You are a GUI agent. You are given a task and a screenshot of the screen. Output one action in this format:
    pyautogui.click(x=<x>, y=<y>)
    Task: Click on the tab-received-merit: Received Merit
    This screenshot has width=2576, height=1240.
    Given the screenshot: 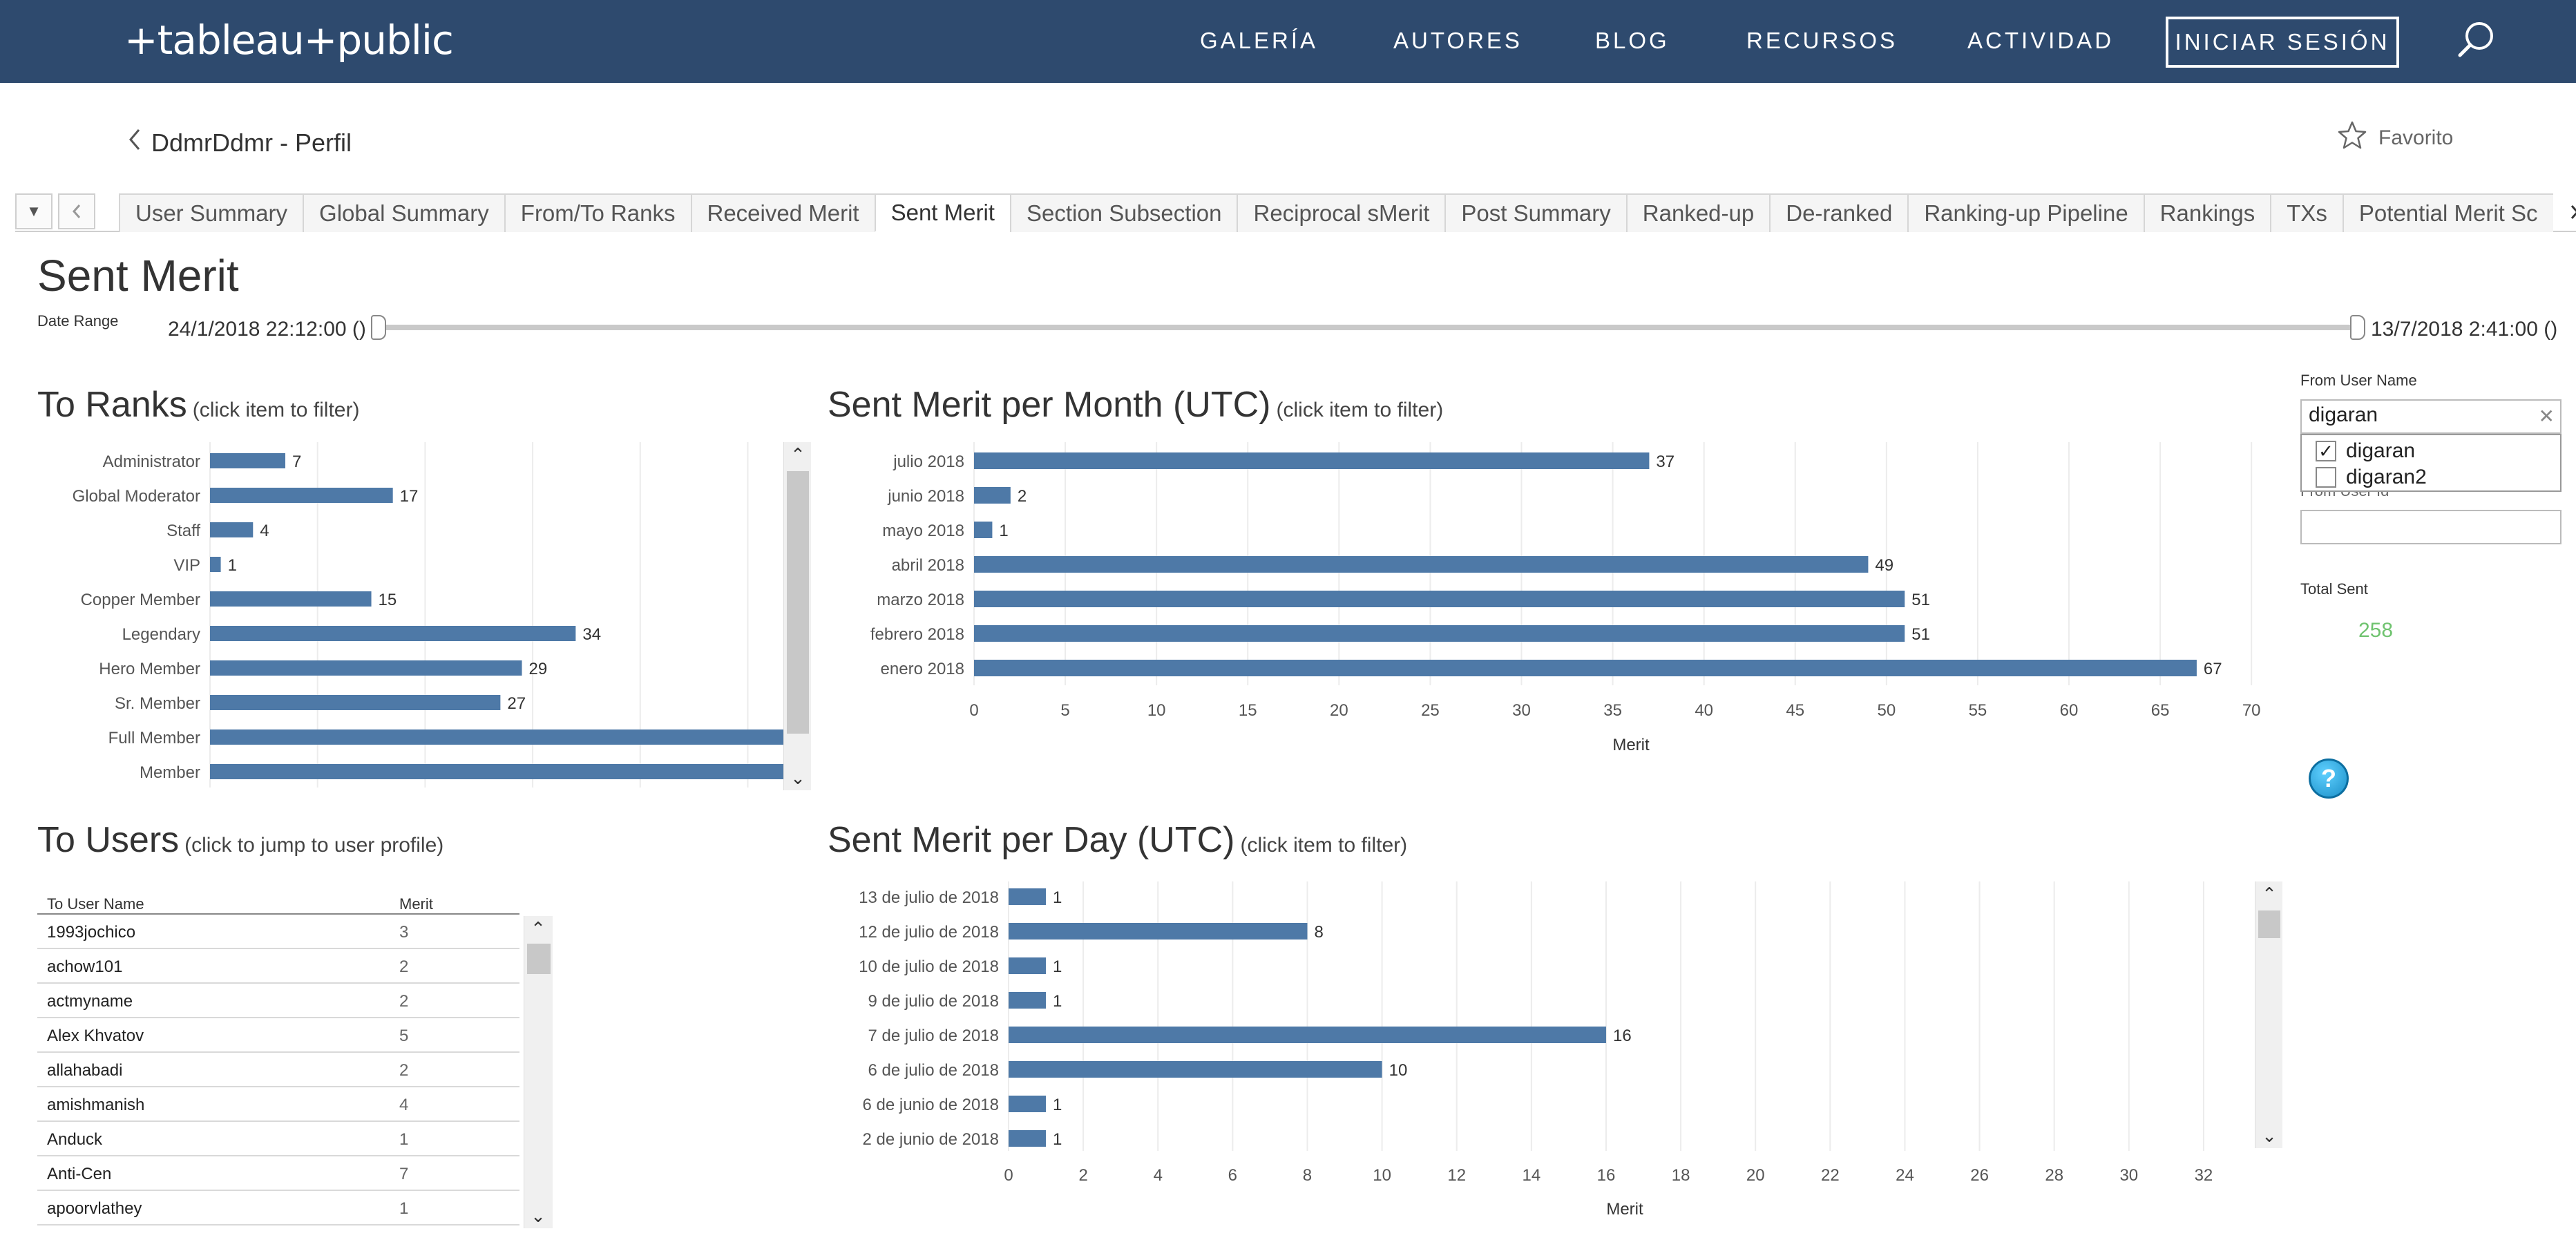 What is the action you would take?
    pyautogui.click(x=782, y=212)
    